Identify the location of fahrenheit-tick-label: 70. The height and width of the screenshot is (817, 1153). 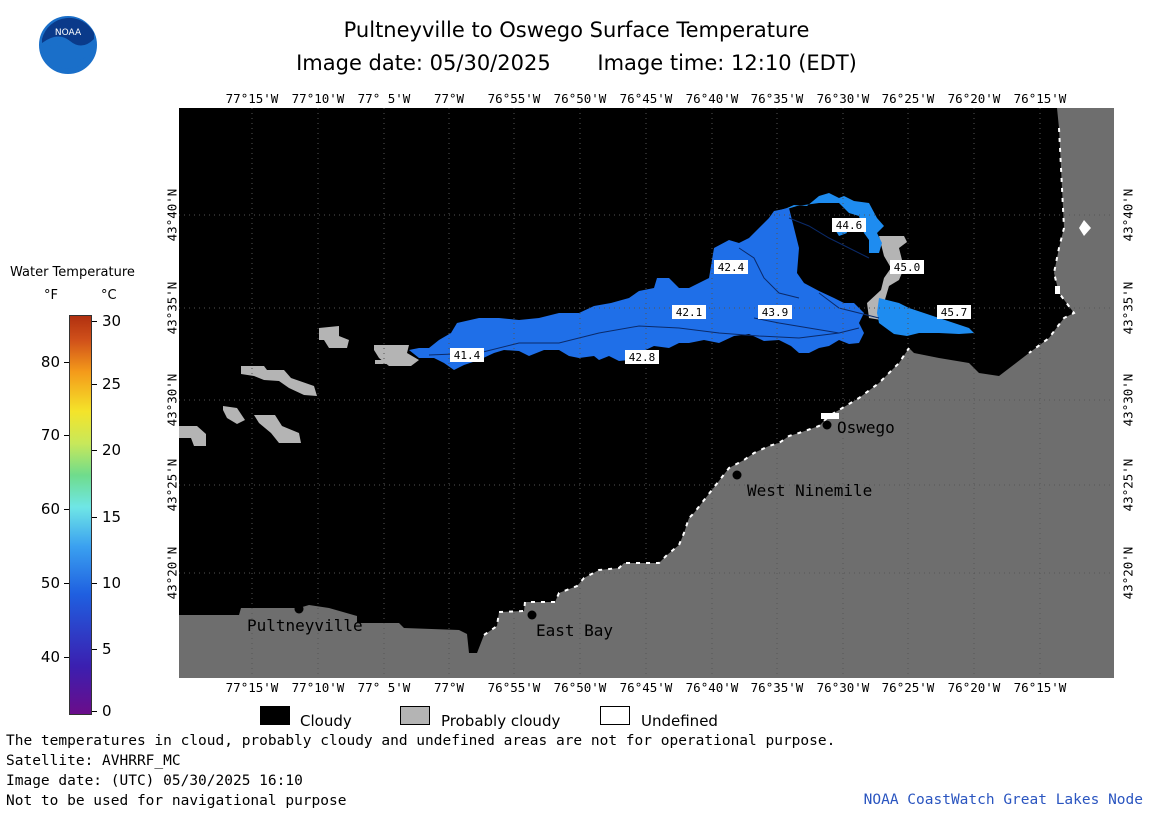
(50, 435).